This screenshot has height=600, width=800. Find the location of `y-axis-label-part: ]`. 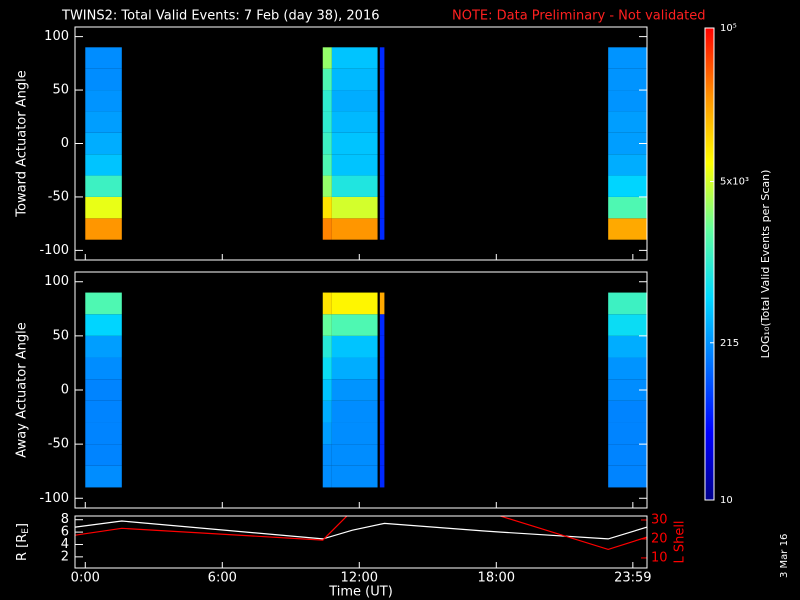

y-axis-label-part: ] is located at coordinates (22, 525).